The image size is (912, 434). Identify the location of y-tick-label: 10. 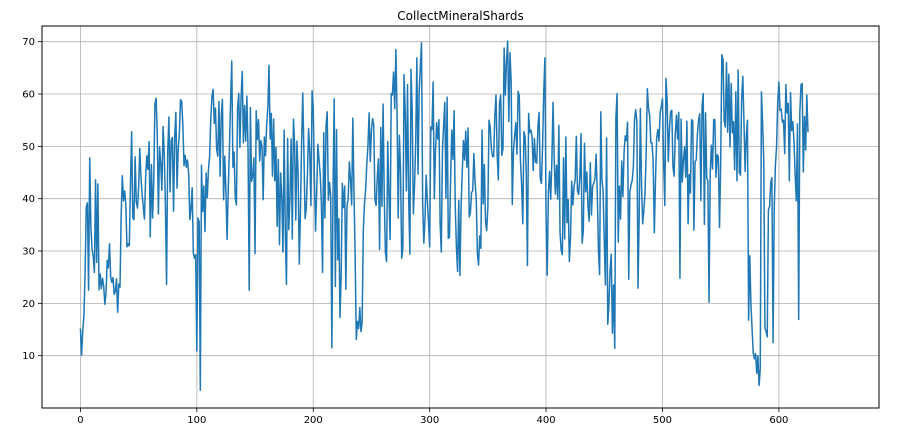
(28, 356).